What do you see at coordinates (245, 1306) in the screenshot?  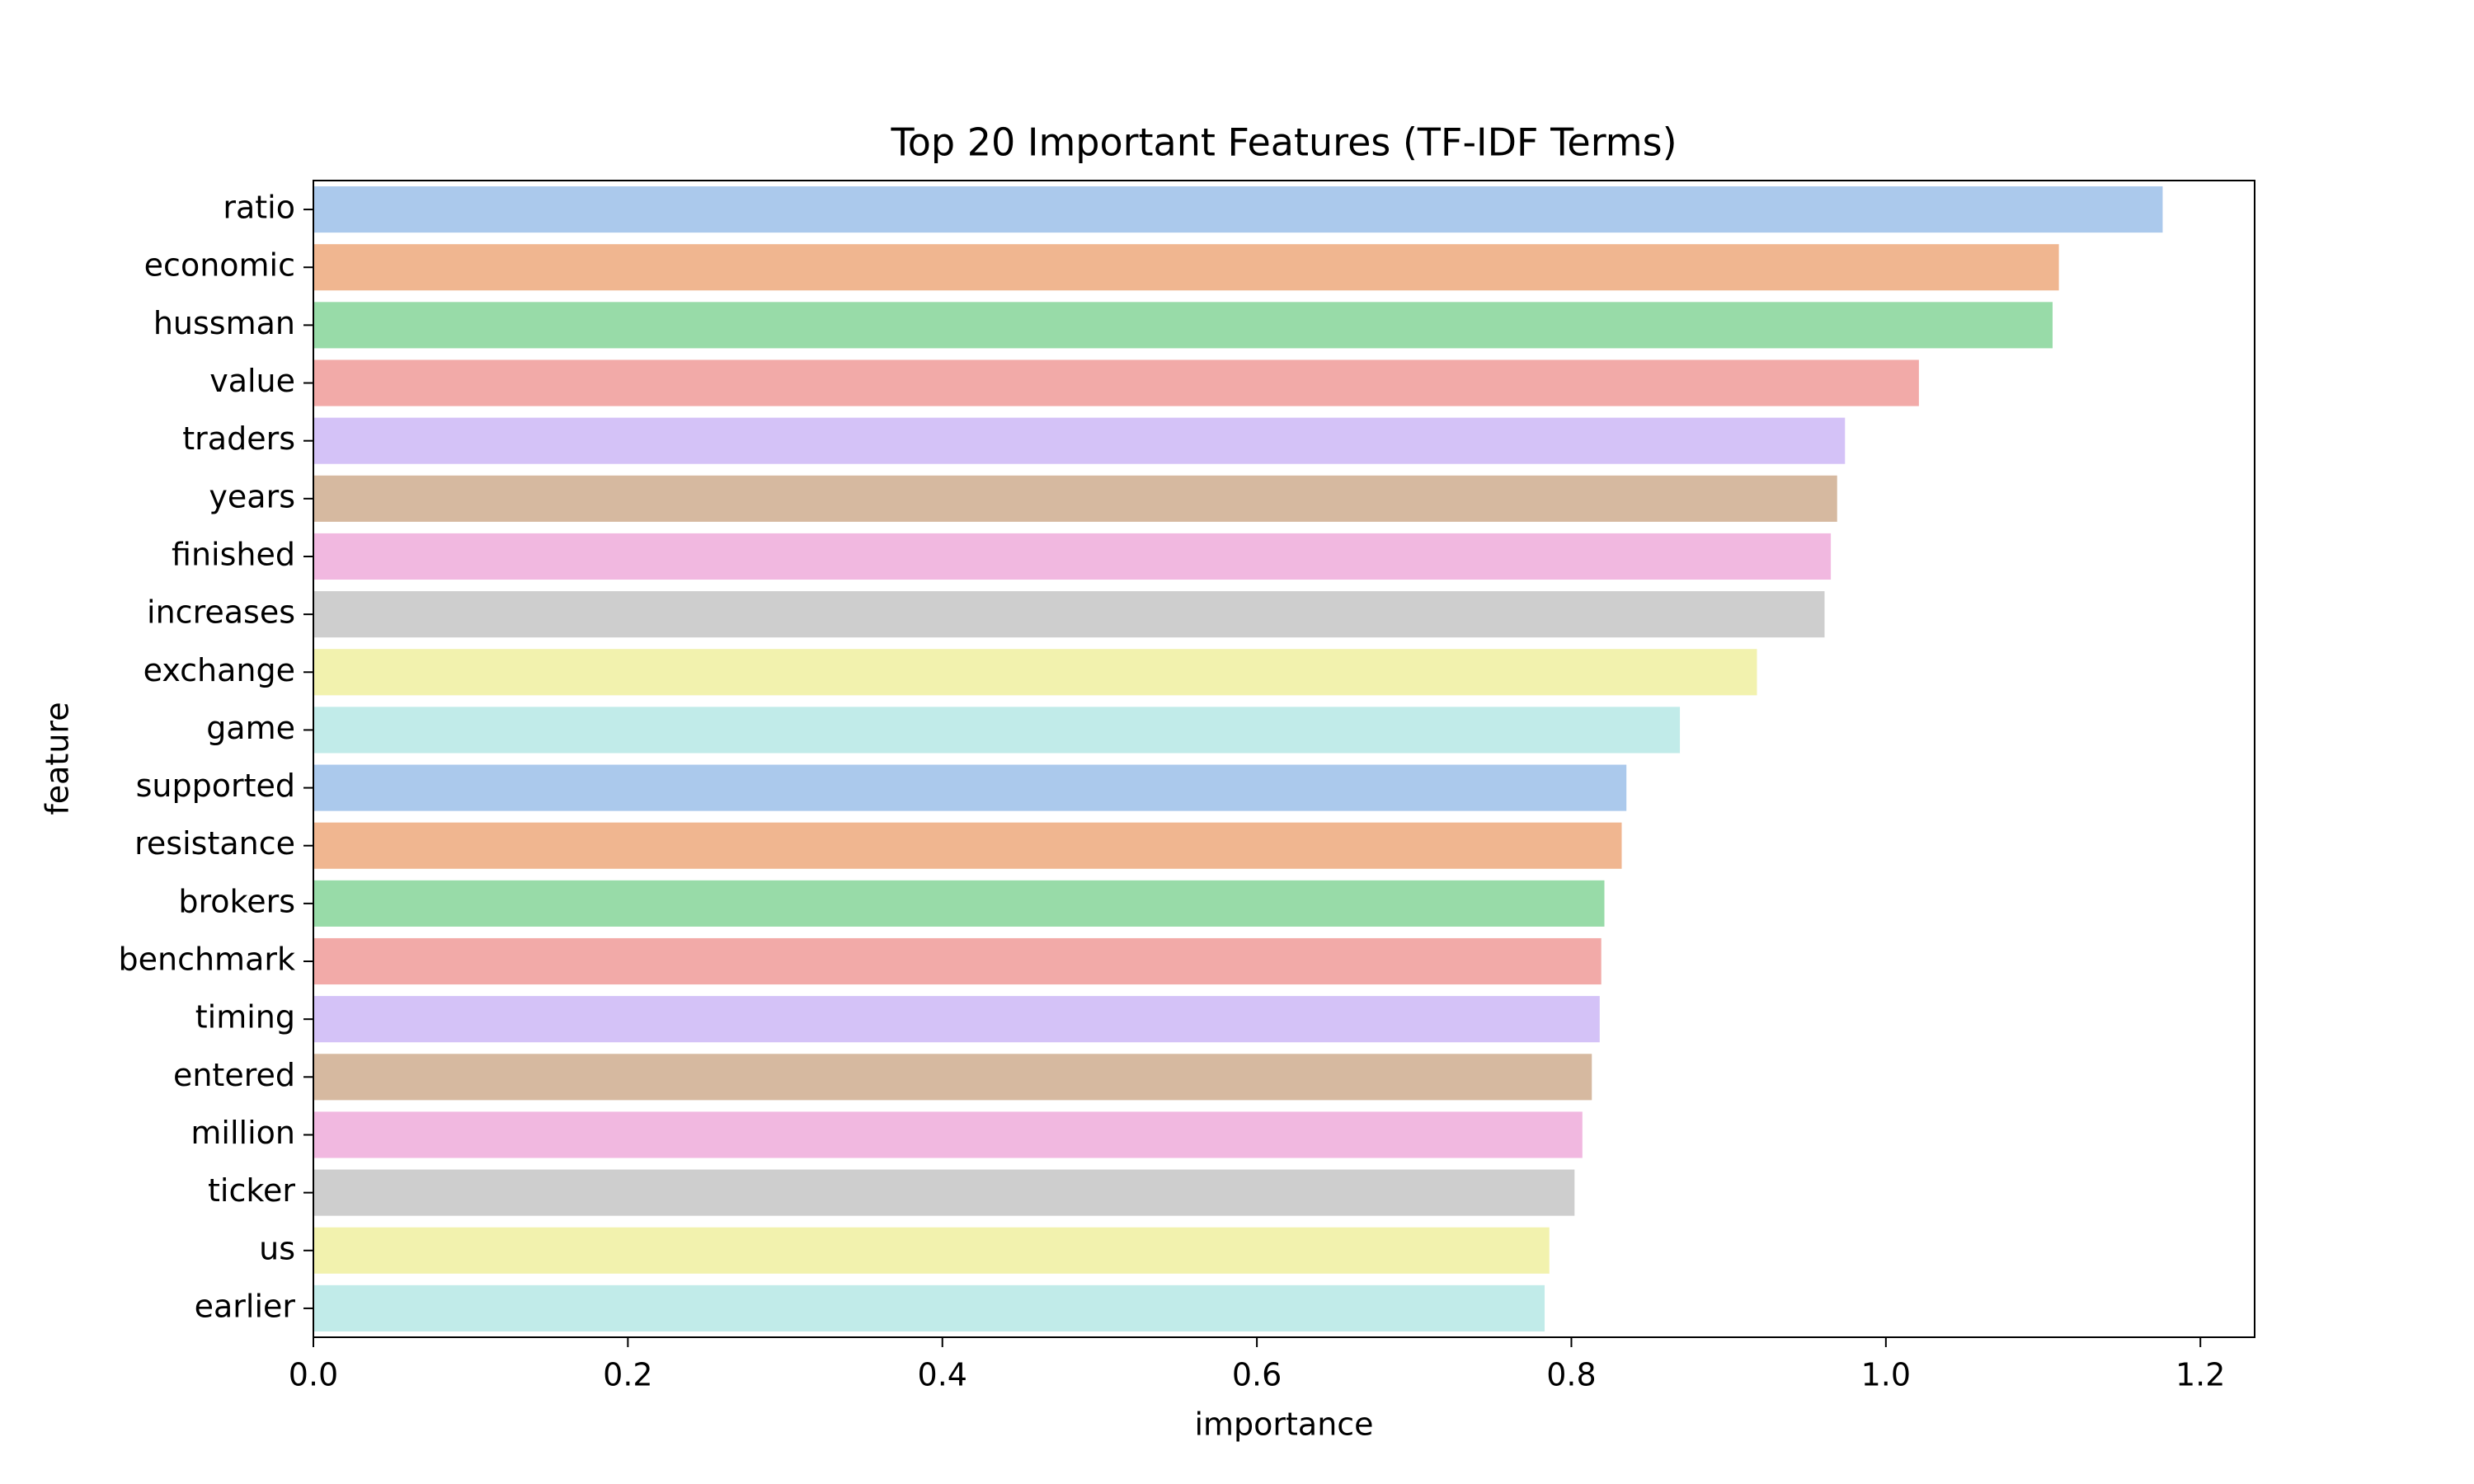 I see `y-tick-label: earlier` at bounding box center [245, 1306].